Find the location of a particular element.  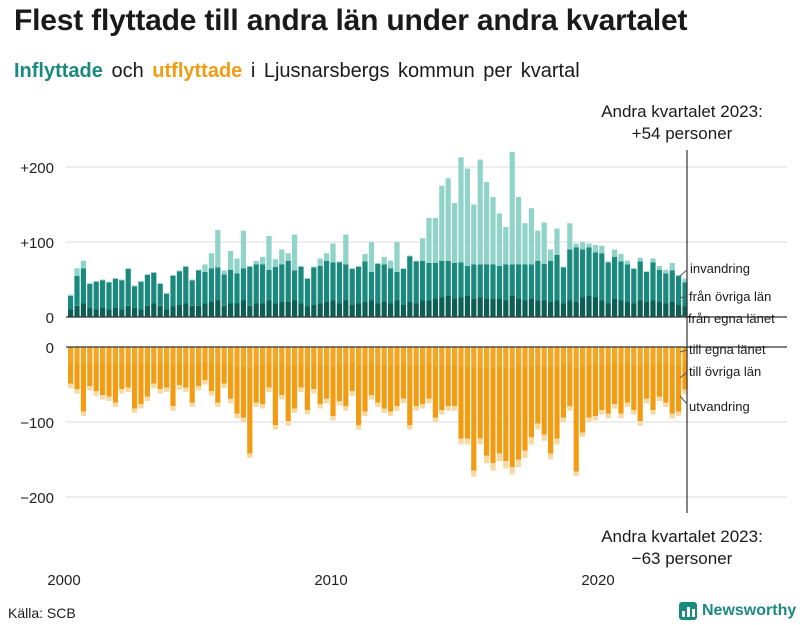

subtitle-outflow-word: utflyttade is located at coordinates (197, 71).